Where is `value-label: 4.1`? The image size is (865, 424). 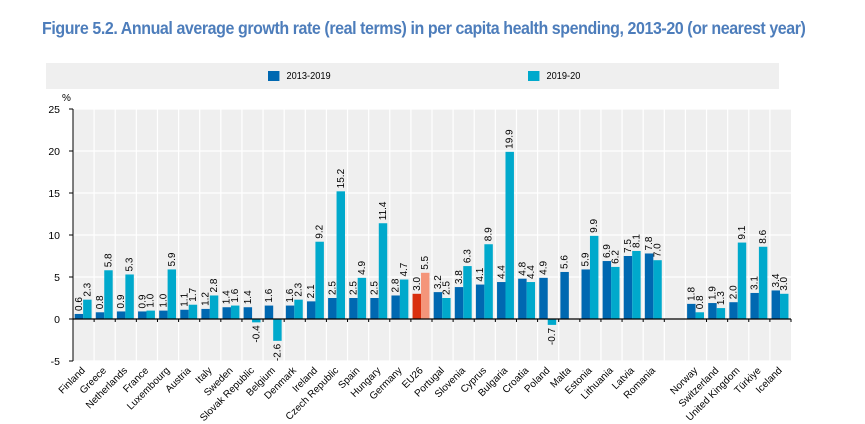 value-label: 4.1 is located at coordinates (480, 274).